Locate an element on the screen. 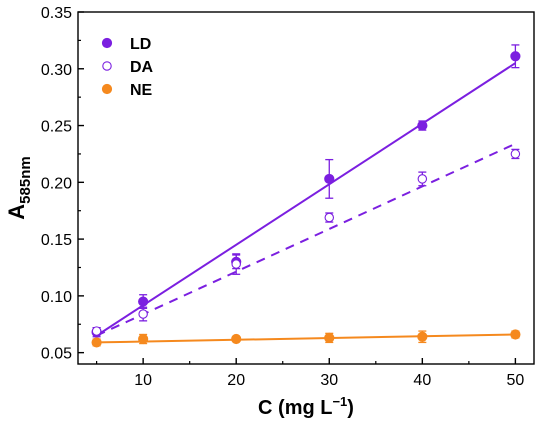 This screenshot has width=550, height=424. x-axis-title-sup: −1 is located at coordinates (339, 401).